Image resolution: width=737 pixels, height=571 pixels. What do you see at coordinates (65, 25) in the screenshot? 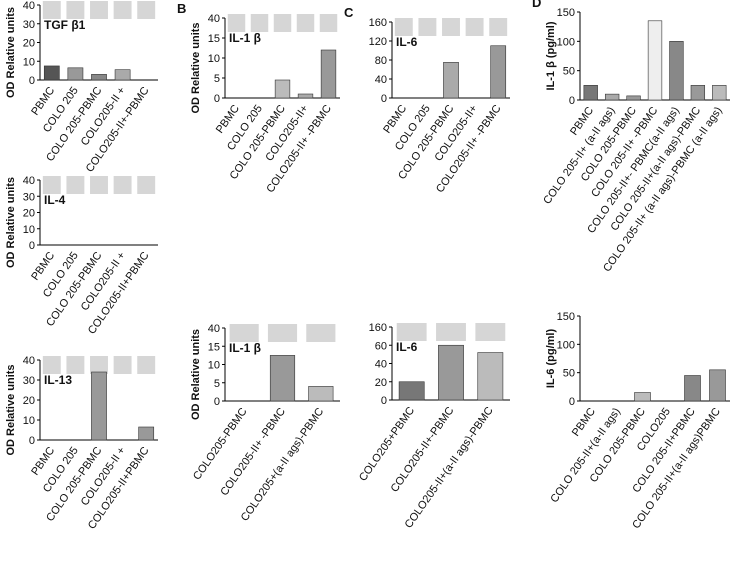
I see `cytokine-label: TGF β1` at bounding box center [65, 25].